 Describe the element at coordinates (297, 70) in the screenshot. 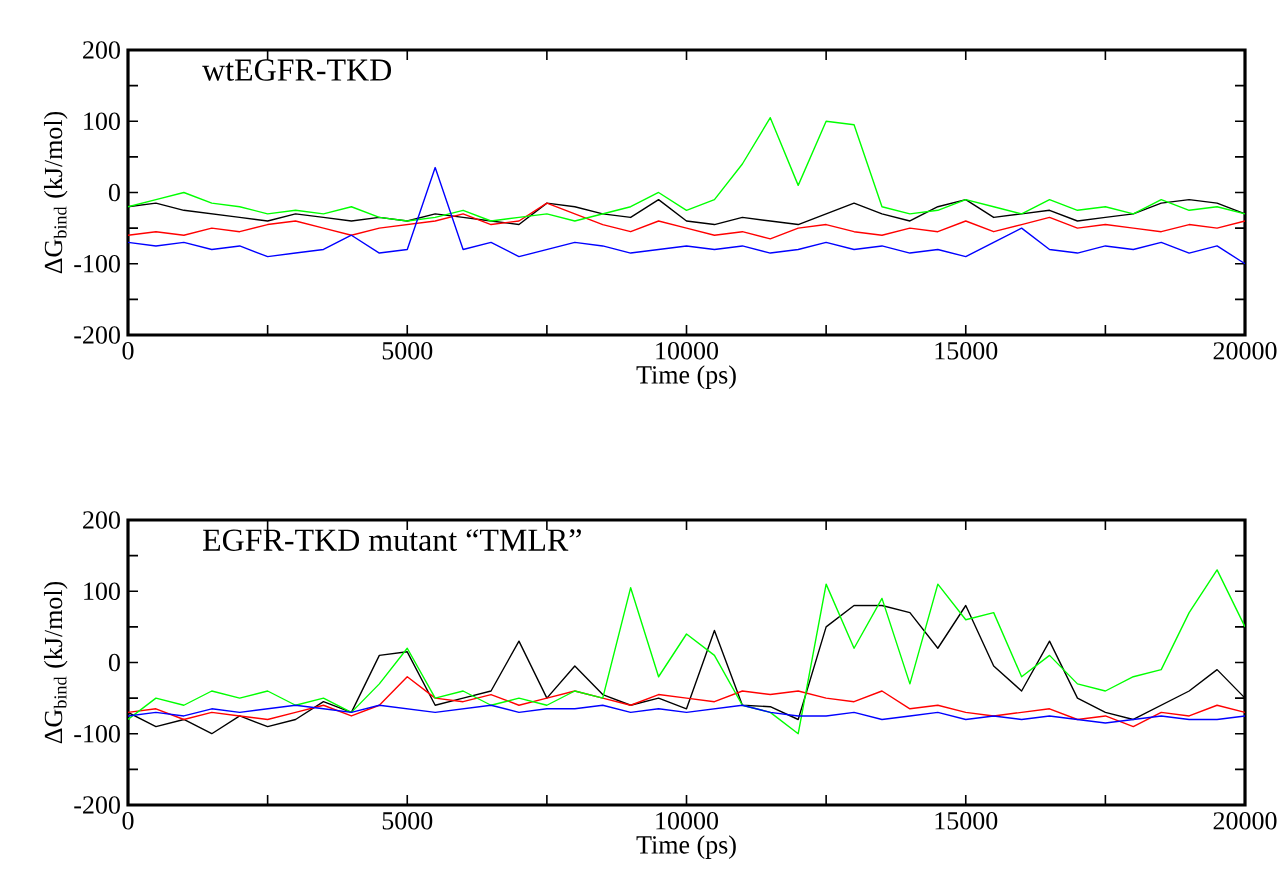

I see `chart-title: wtEGFR-TKD` at that location.